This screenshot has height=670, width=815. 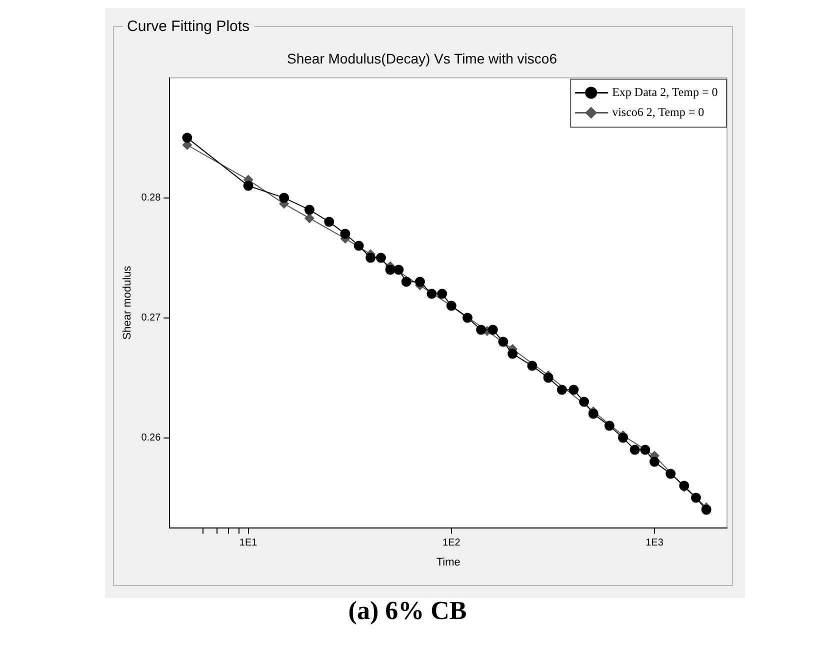 I want to click on x-tick-label: 1E1, so click(x=248, y=543).